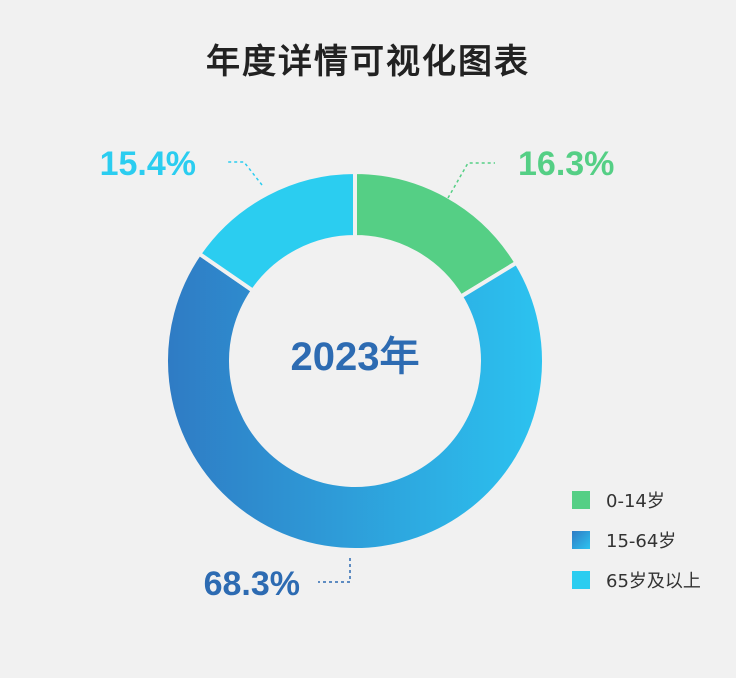 The width and height of the screenshot is (736, 678). I want to click on legend-label: 0-14岁, so click(635, 501).